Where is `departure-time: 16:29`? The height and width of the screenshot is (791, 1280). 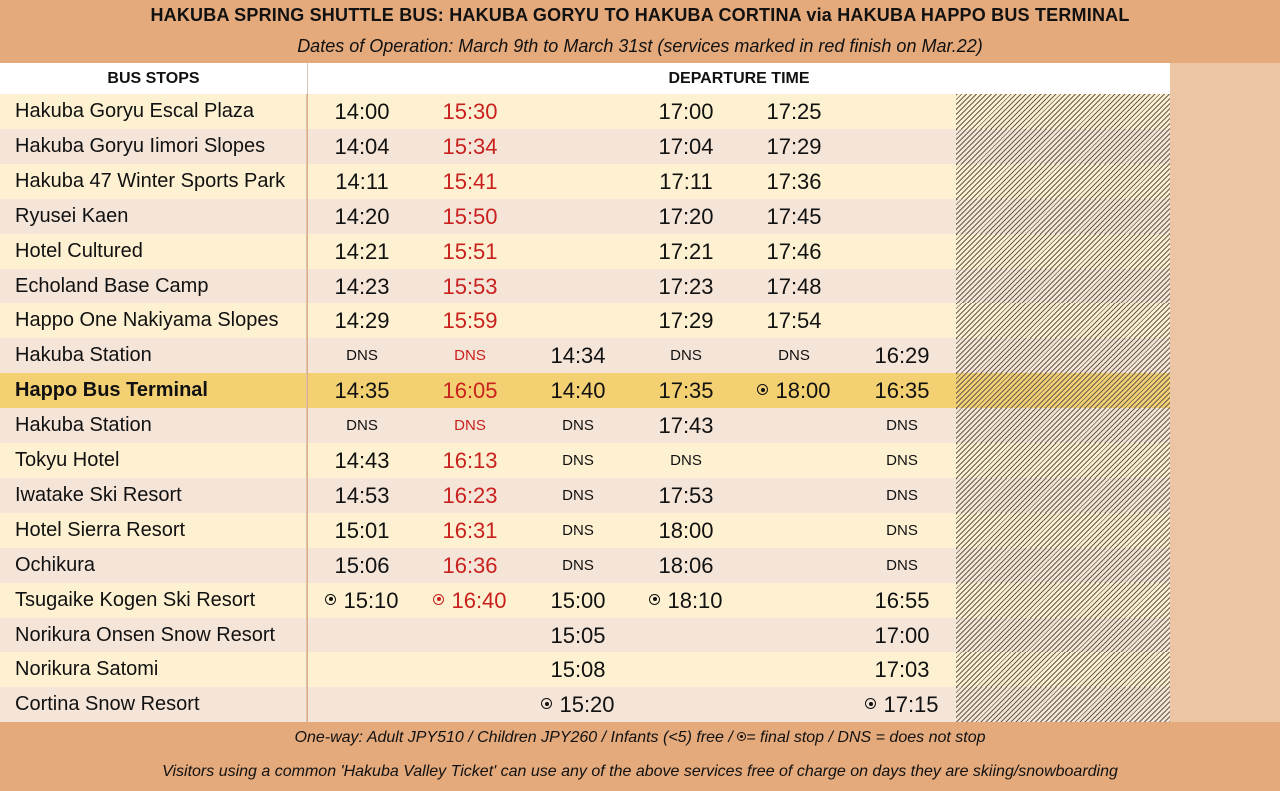
departure-time: 16:29 is located at coordinates (902, 356).